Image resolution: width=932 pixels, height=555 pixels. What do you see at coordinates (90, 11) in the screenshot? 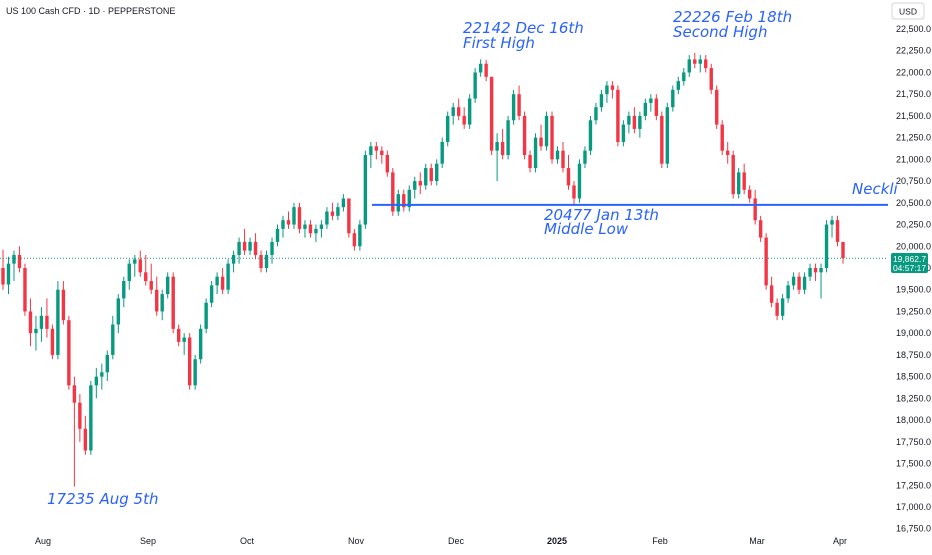
I see `symbol-title: US 100 Cash CFD · 1D · PEPPERSTONE` at bounding box center [90, 11].